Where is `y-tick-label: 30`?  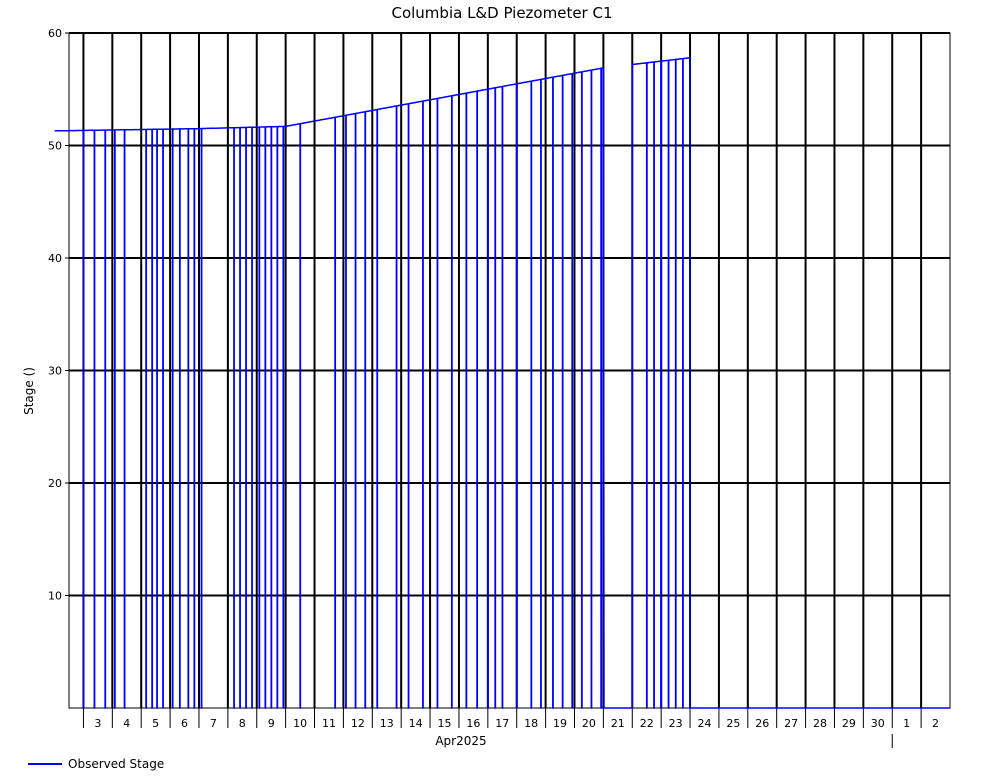 y-tick-label: 30 is located at coordinates (55, 371).